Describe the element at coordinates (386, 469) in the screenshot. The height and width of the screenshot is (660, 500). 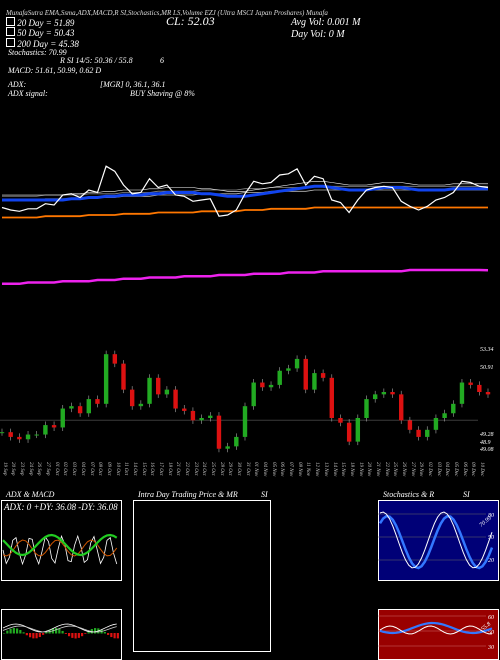
I see `date-tick-label: 22 Nov` at that location.